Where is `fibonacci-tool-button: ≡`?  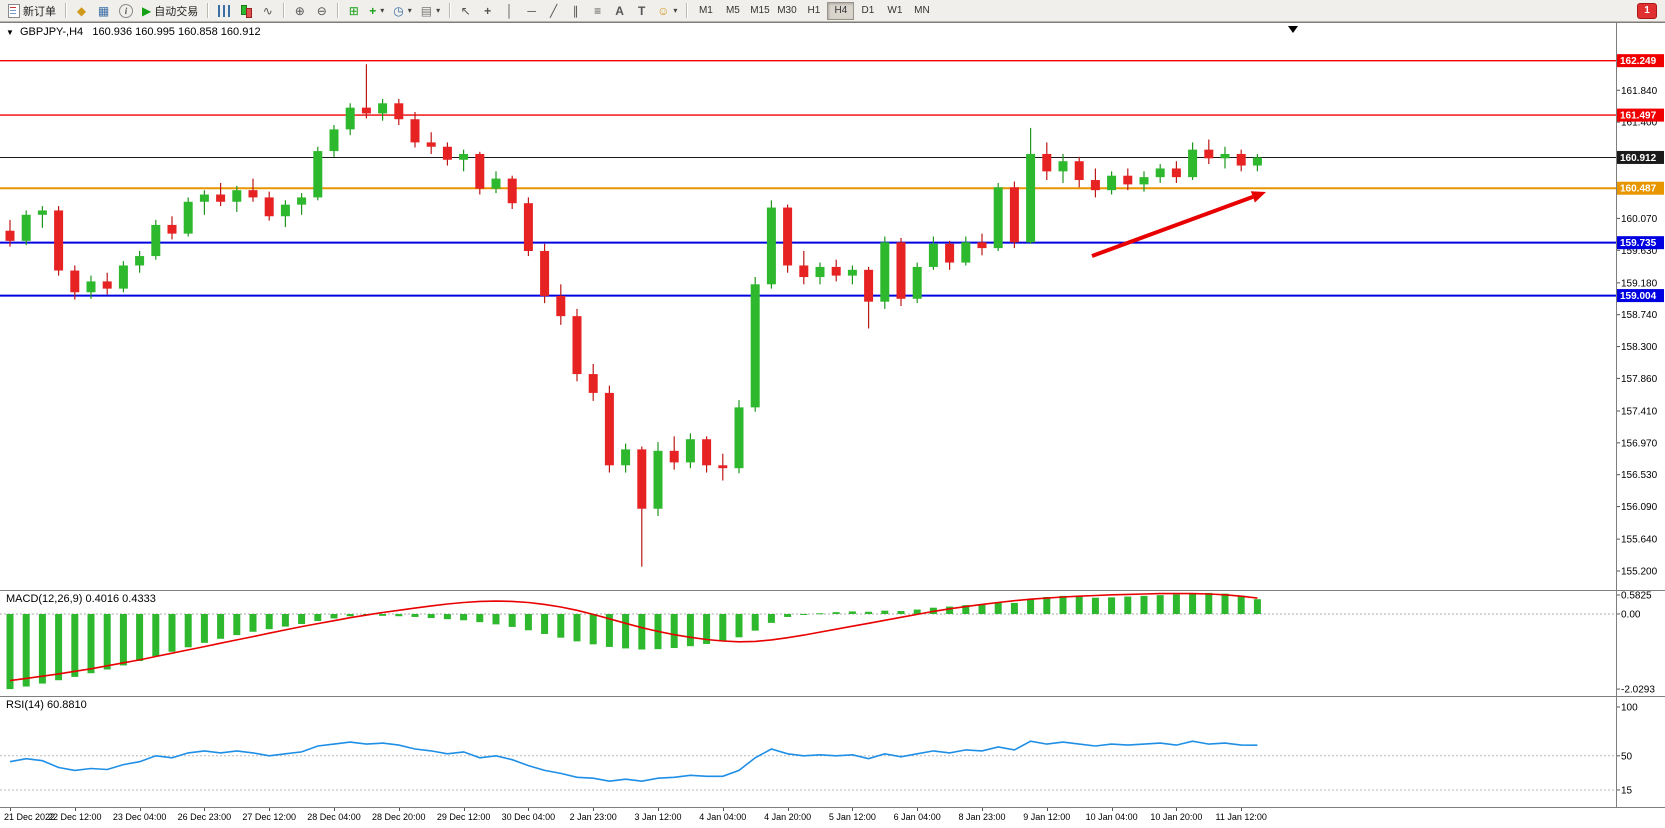
fibonacci-tool-button: ≡ is located at coordinates (597, 10).